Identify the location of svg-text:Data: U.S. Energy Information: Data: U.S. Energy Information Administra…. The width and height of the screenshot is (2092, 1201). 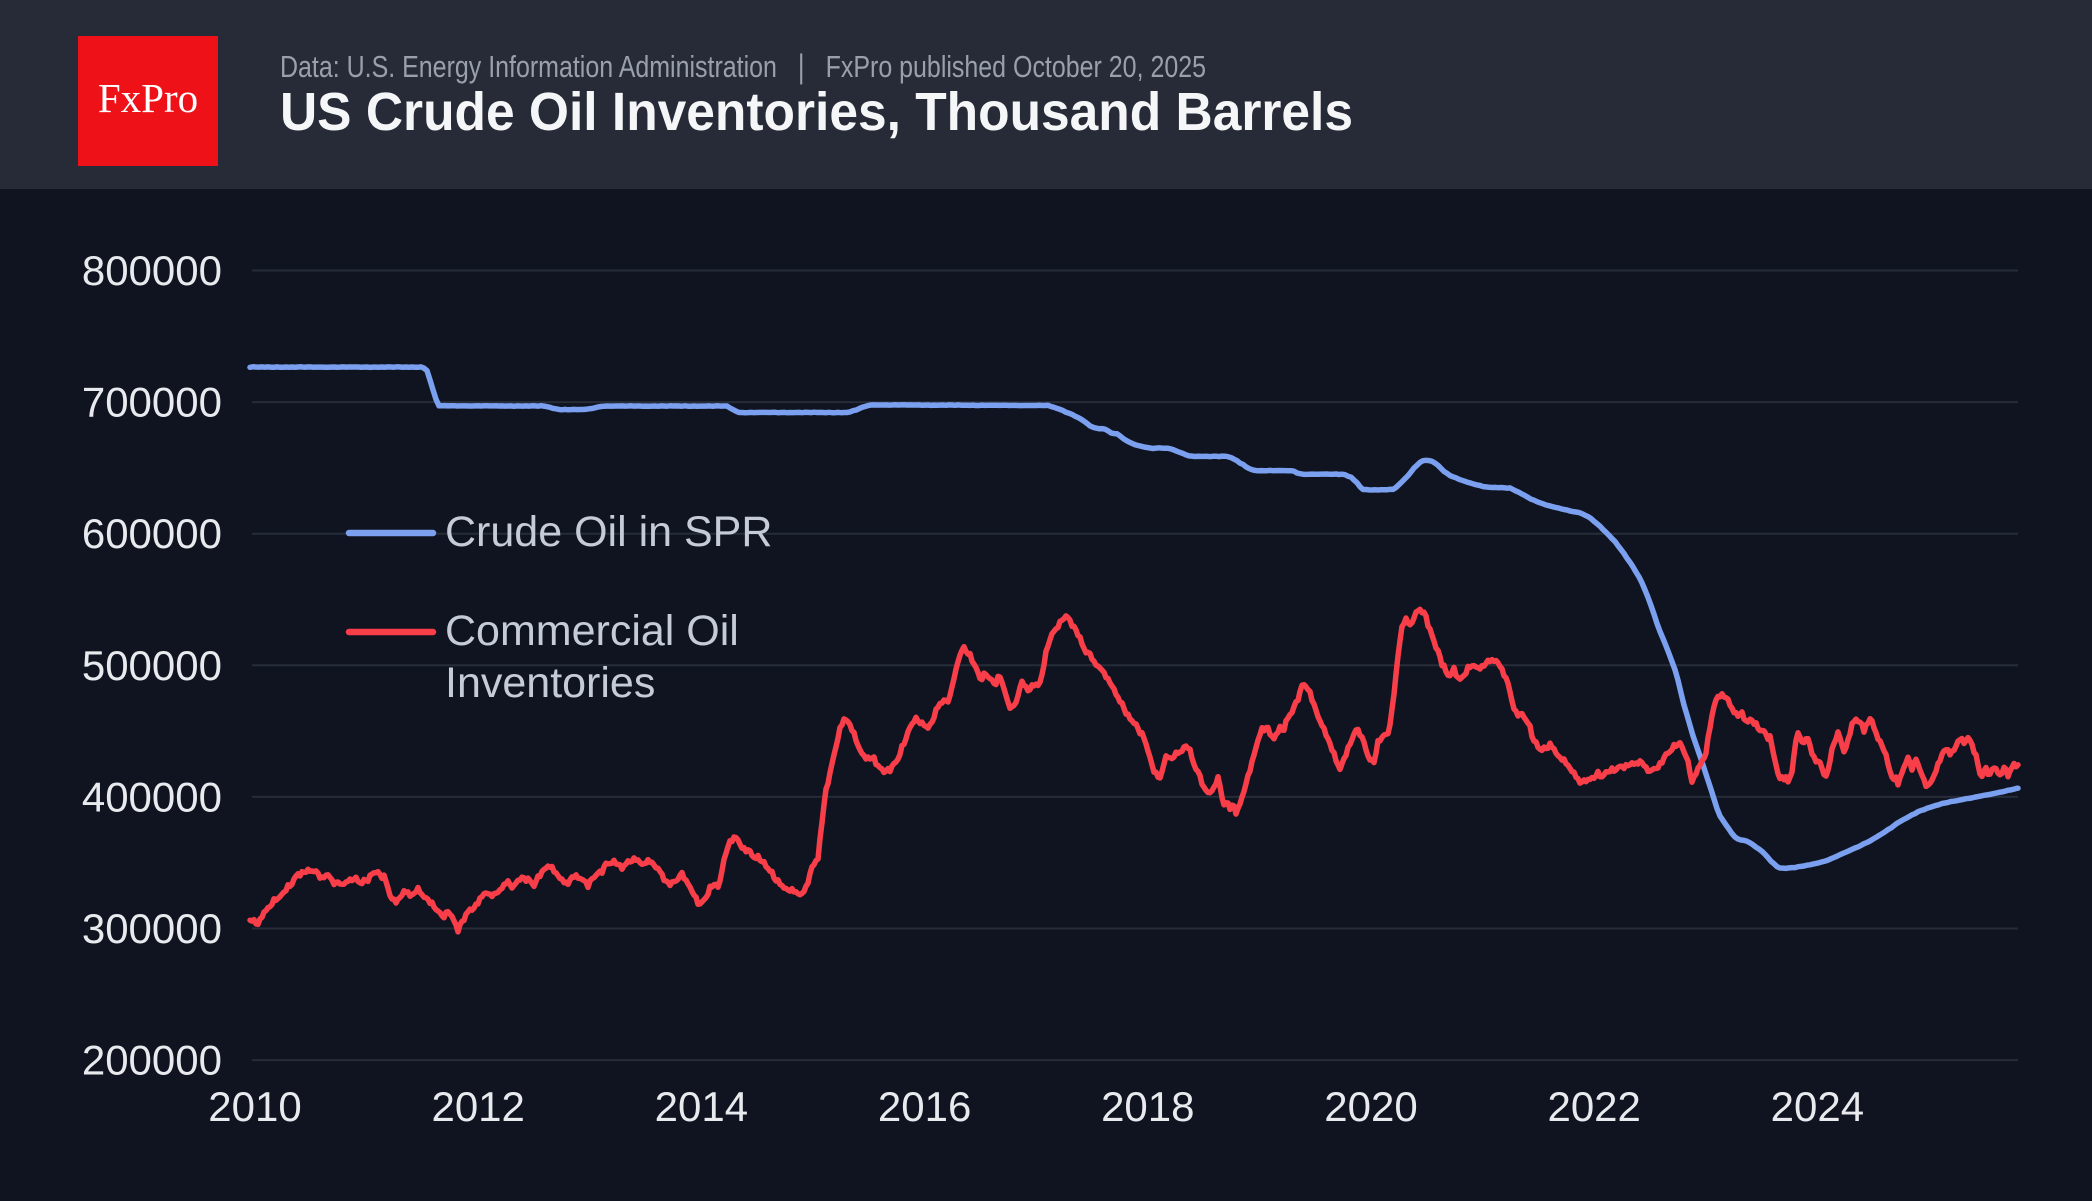
(743, 67).